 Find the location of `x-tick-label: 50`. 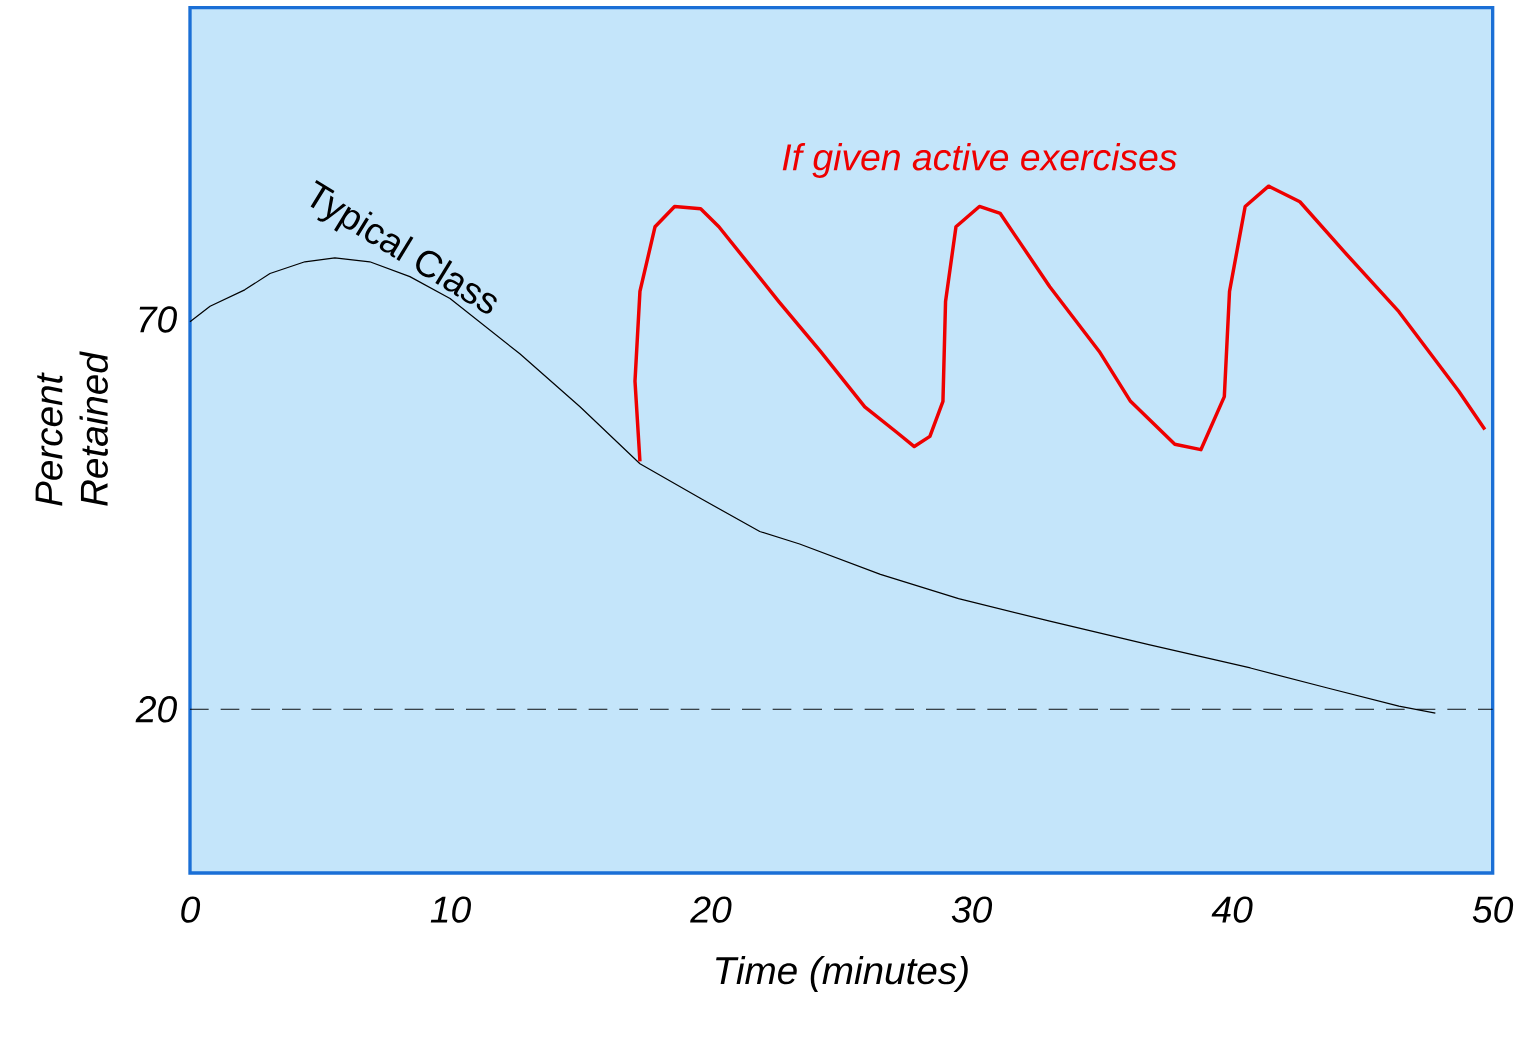

x-tick-label: 50 is located at coordinates (1493, 909).